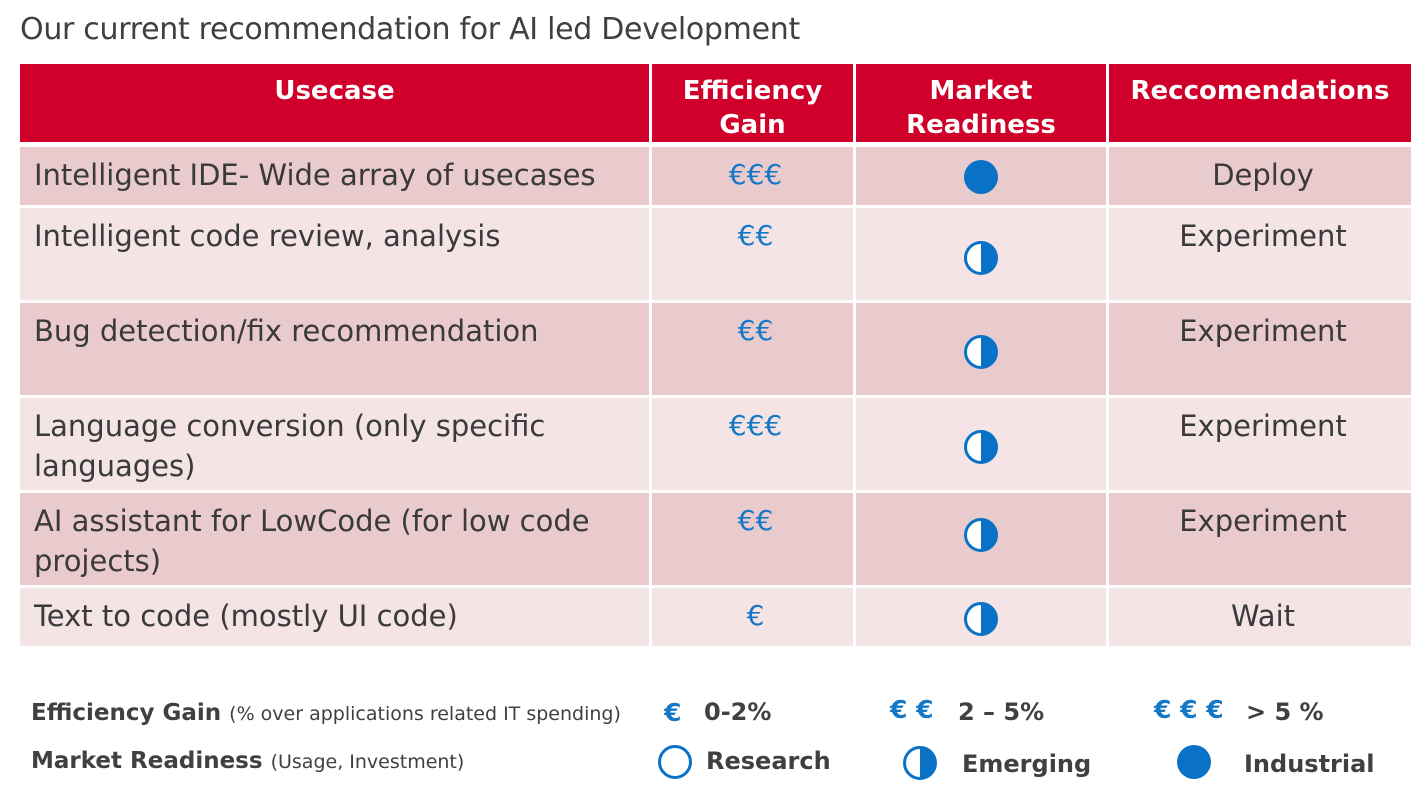 The image size is (1428, 793). What do you see at coordinates (126, 713) in the screenshot?
I see `legend-efficiency-title: Efficiency Gain` at bounding box center [126, 713].